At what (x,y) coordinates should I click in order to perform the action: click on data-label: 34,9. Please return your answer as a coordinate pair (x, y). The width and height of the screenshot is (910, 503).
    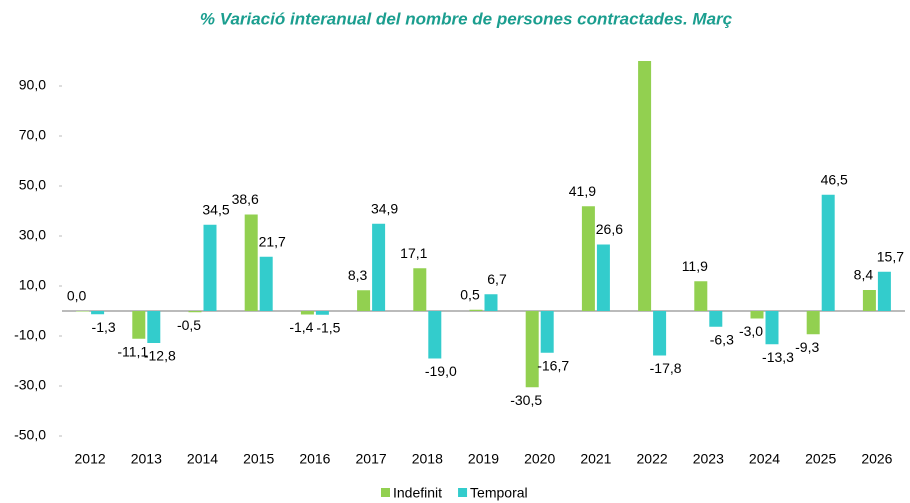
    Looking at the image, I should click on (384, 208).